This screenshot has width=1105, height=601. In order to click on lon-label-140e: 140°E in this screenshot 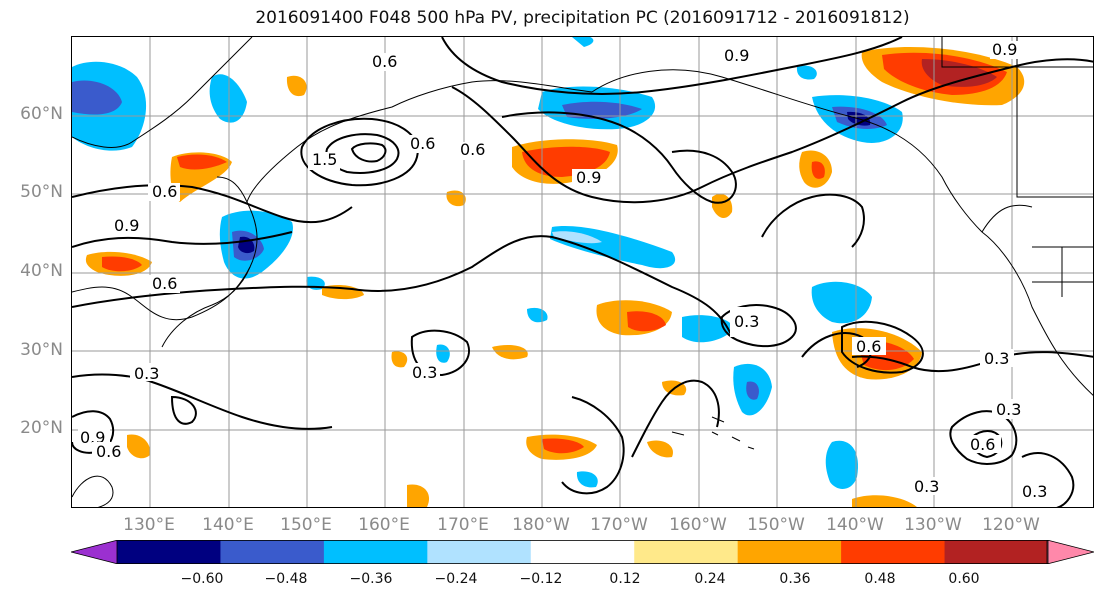, I will do `click(228, 525)`.